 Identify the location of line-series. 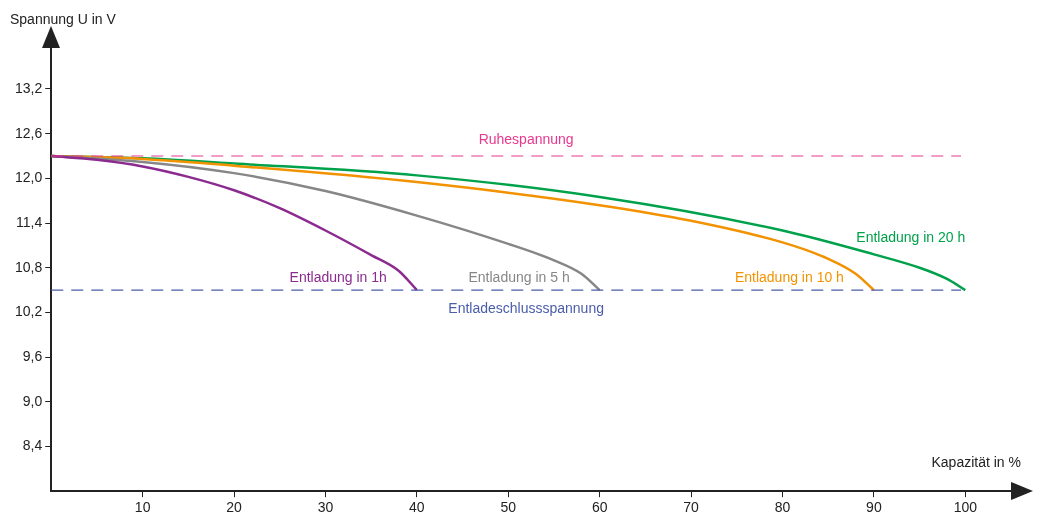
(235, 223).